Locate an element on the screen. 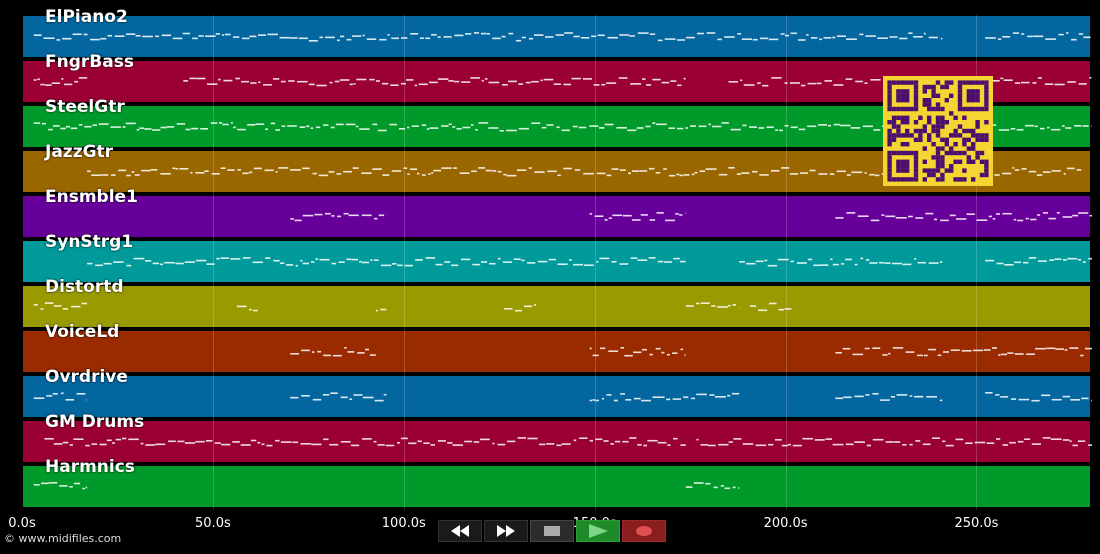 The height and width of the screenshot is (554, 1100). time-tick-label: 200.0s is located at coordinates (785, 523).